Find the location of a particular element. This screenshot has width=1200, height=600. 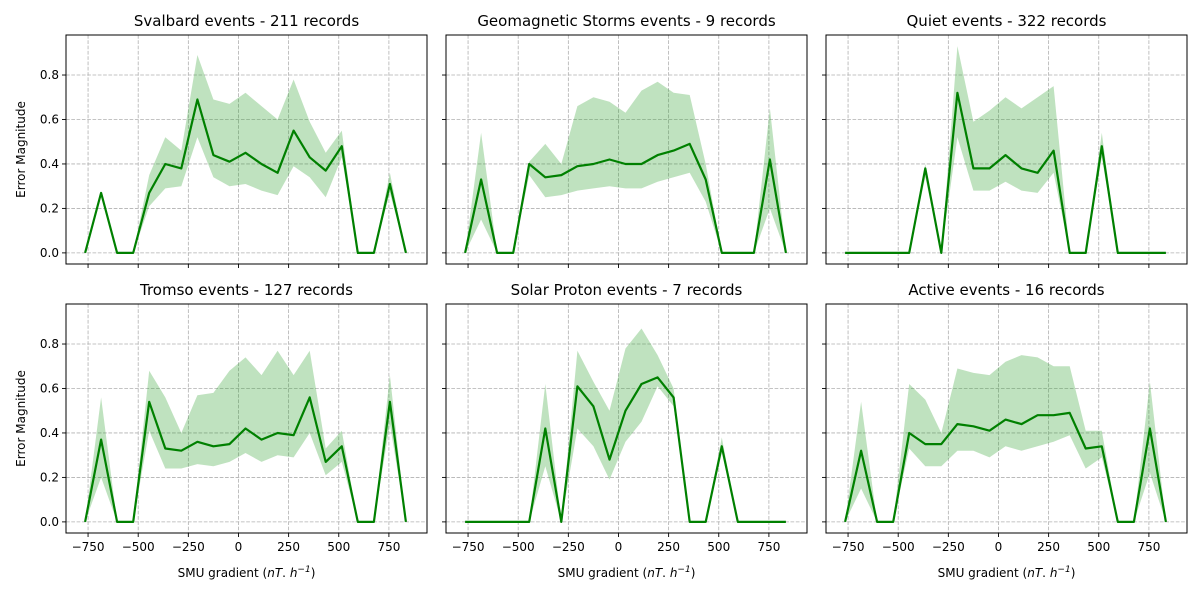

panel-title: Geomagnetic Storms events - 9 records is located at coordinates (626, 21).